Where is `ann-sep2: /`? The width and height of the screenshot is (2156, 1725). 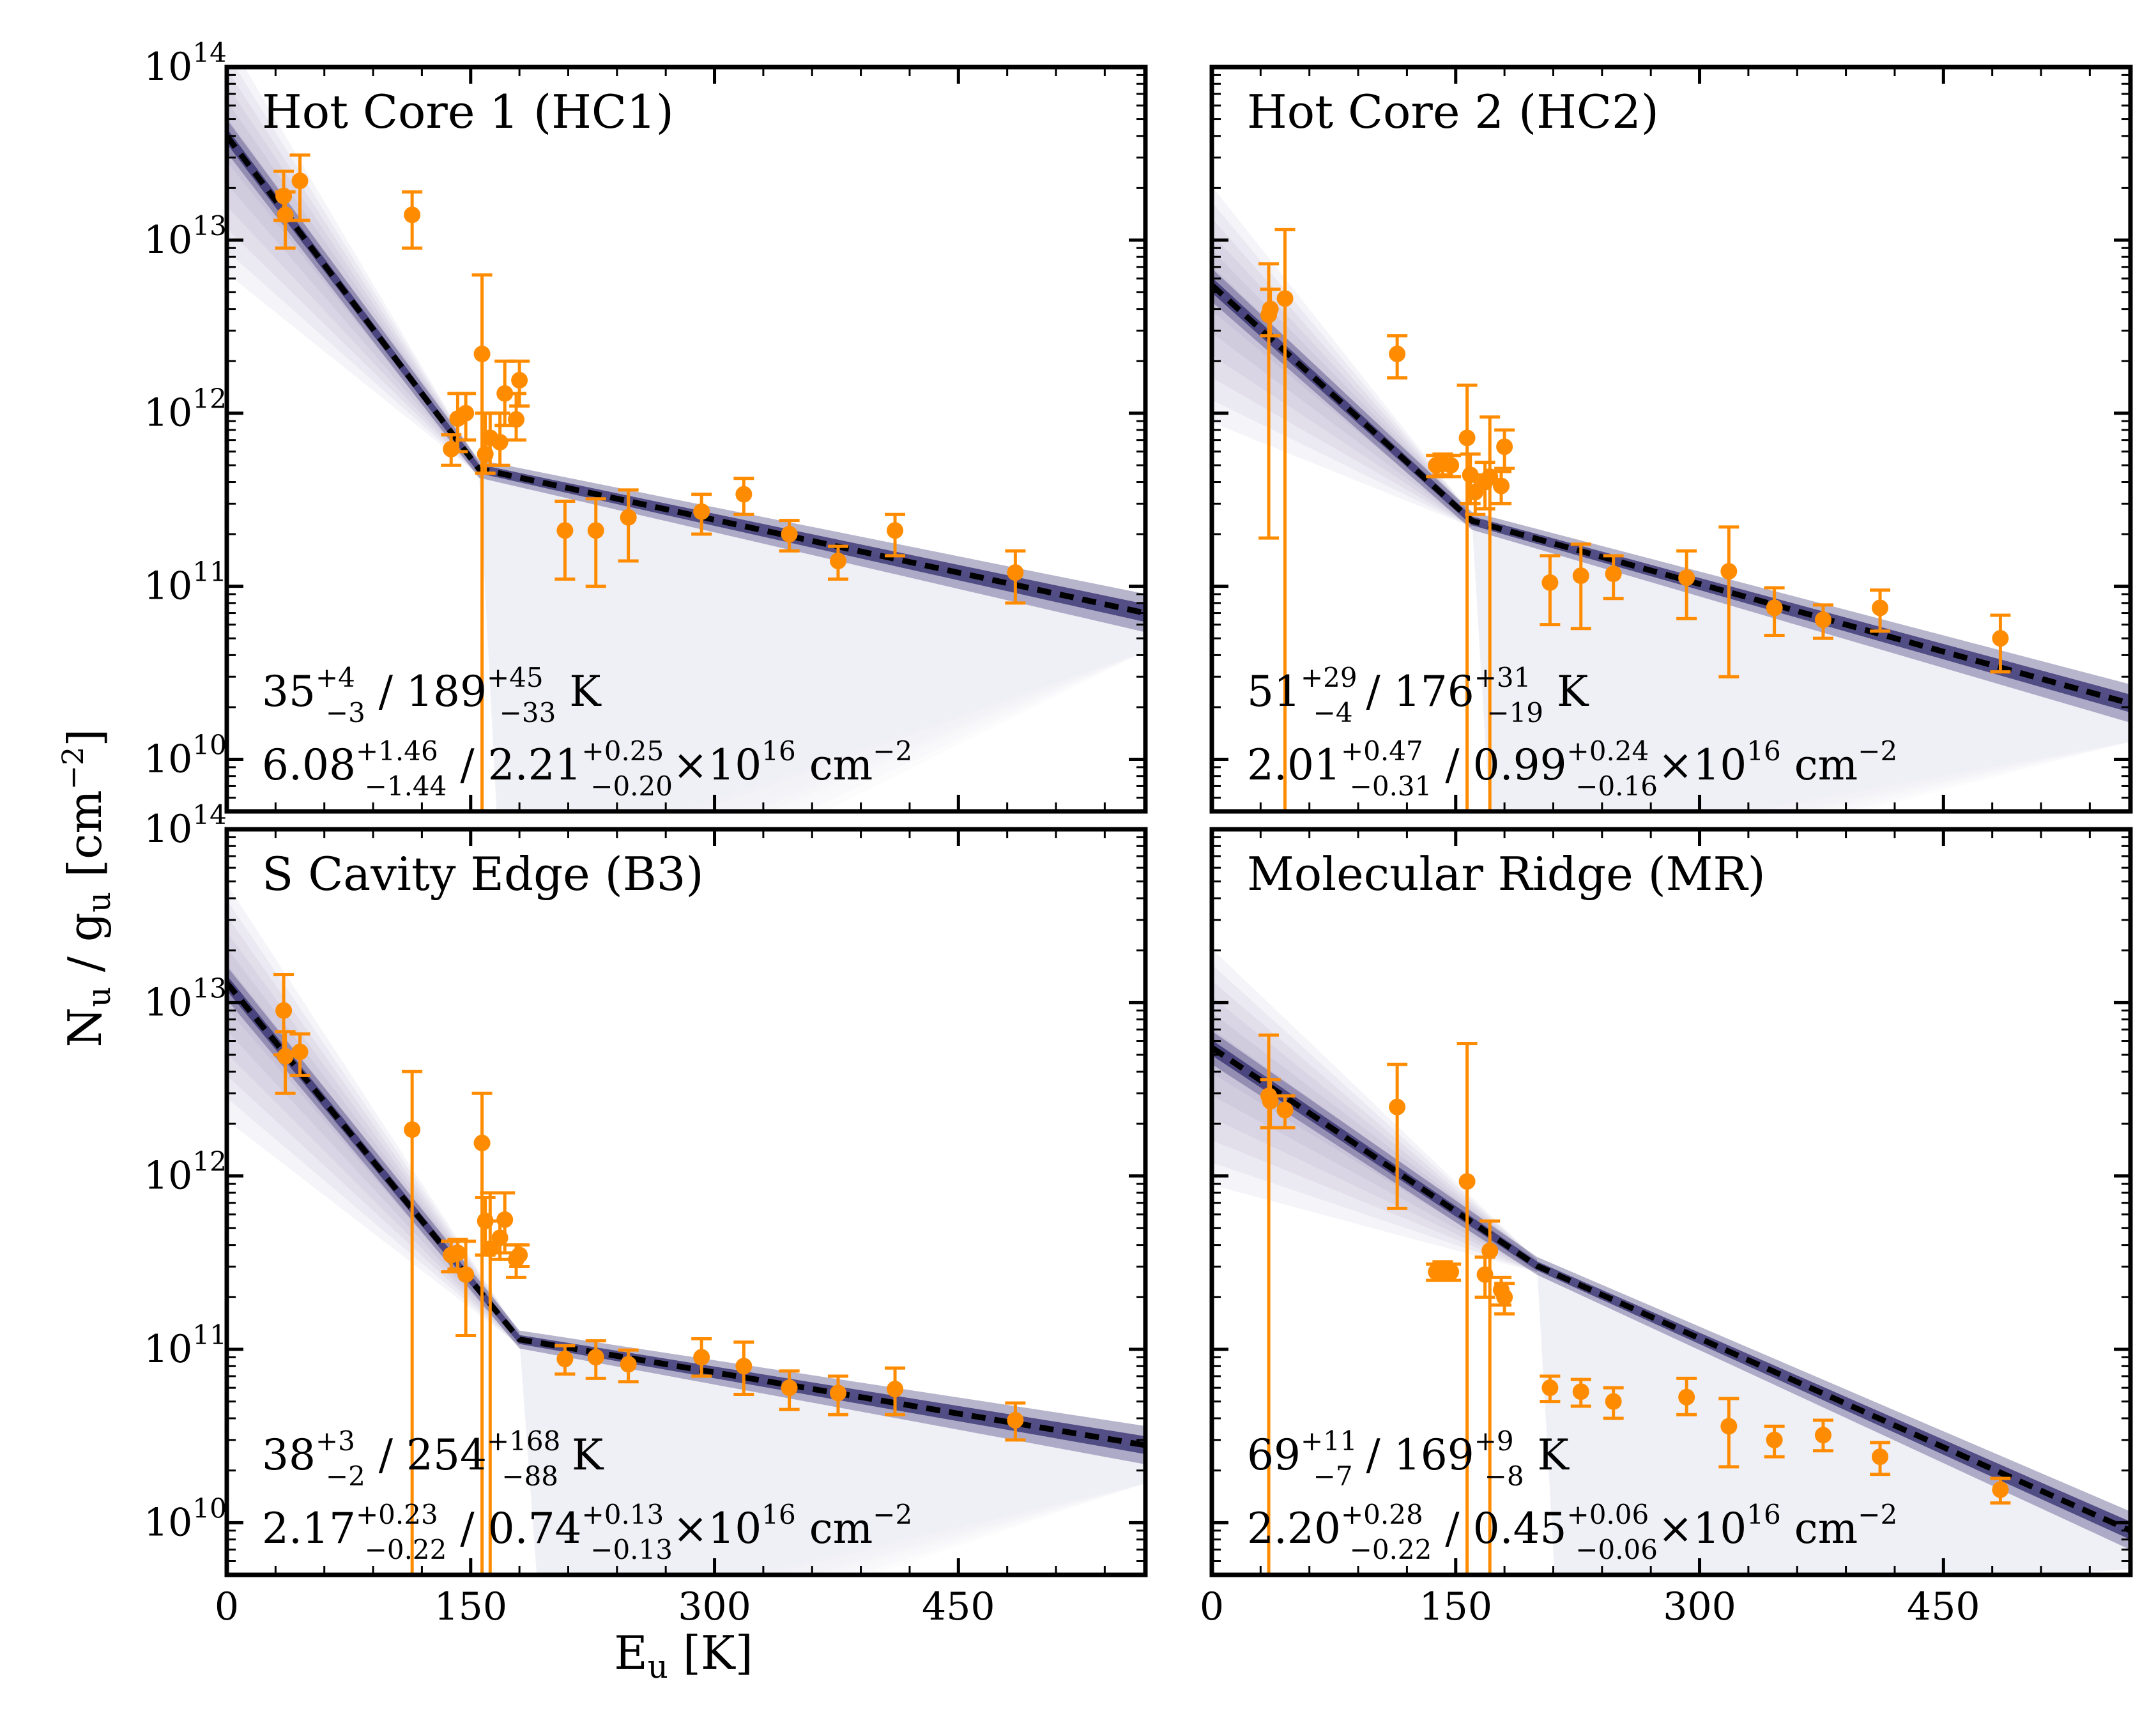 ann-sep2: / is located at coordinates (1452, 1528).